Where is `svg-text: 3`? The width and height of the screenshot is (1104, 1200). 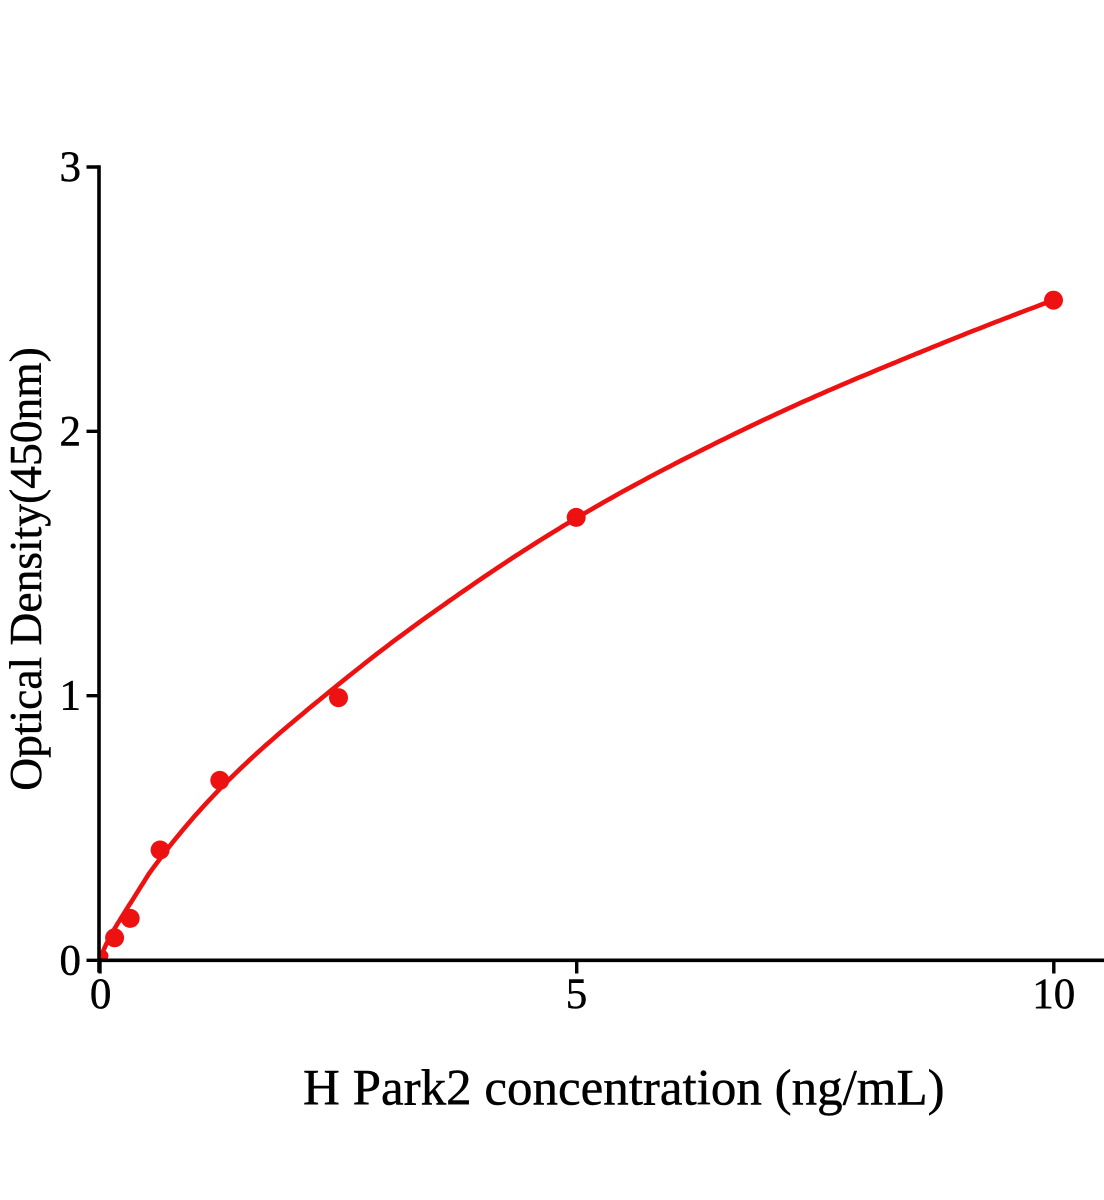
svg-text: 3 is located at coordinates (71, 167).